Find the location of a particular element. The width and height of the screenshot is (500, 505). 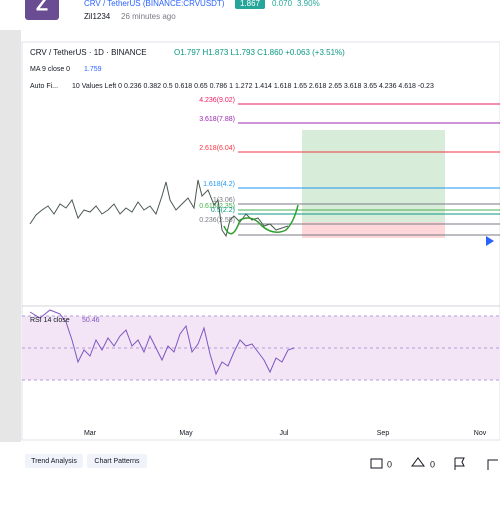

x-axis: Mar May Jul Sep Nov is located at coordinates (285, 433).